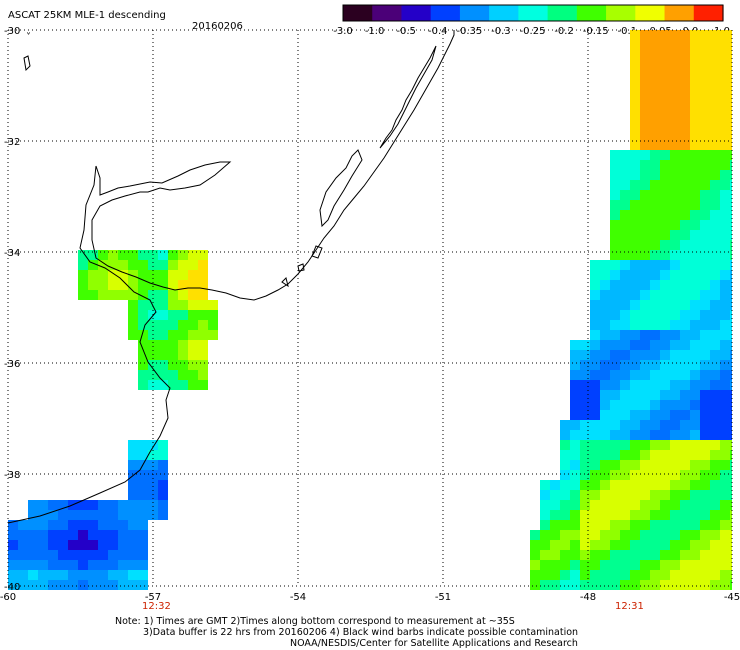 This screenshot has width=740, height=650. Describe the element at coordinates (12, 587) in the screenshot. I see `latitude-label: -40` at that location.